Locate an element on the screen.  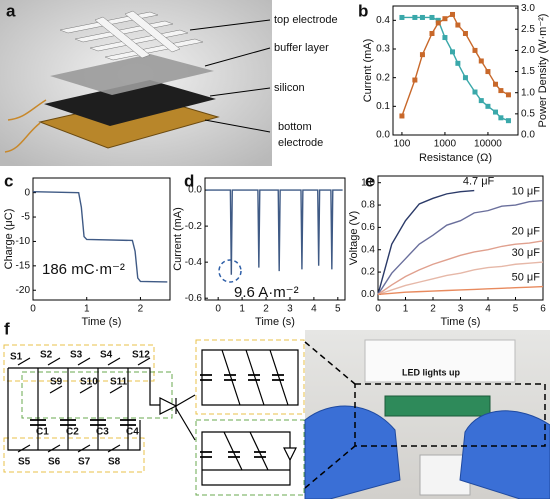
y2-axis-label: Power Density (W·m⁻²) is located at coordinates (543, 71).